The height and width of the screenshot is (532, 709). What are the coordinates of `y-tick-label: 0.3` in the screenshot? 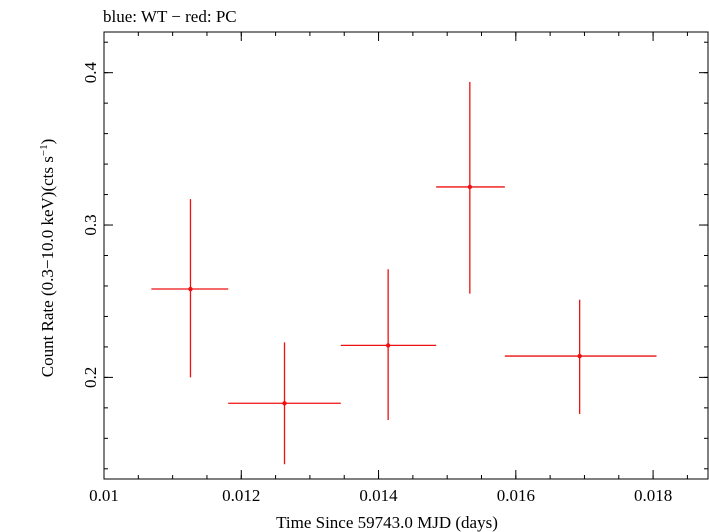 It's located at (90, 224).